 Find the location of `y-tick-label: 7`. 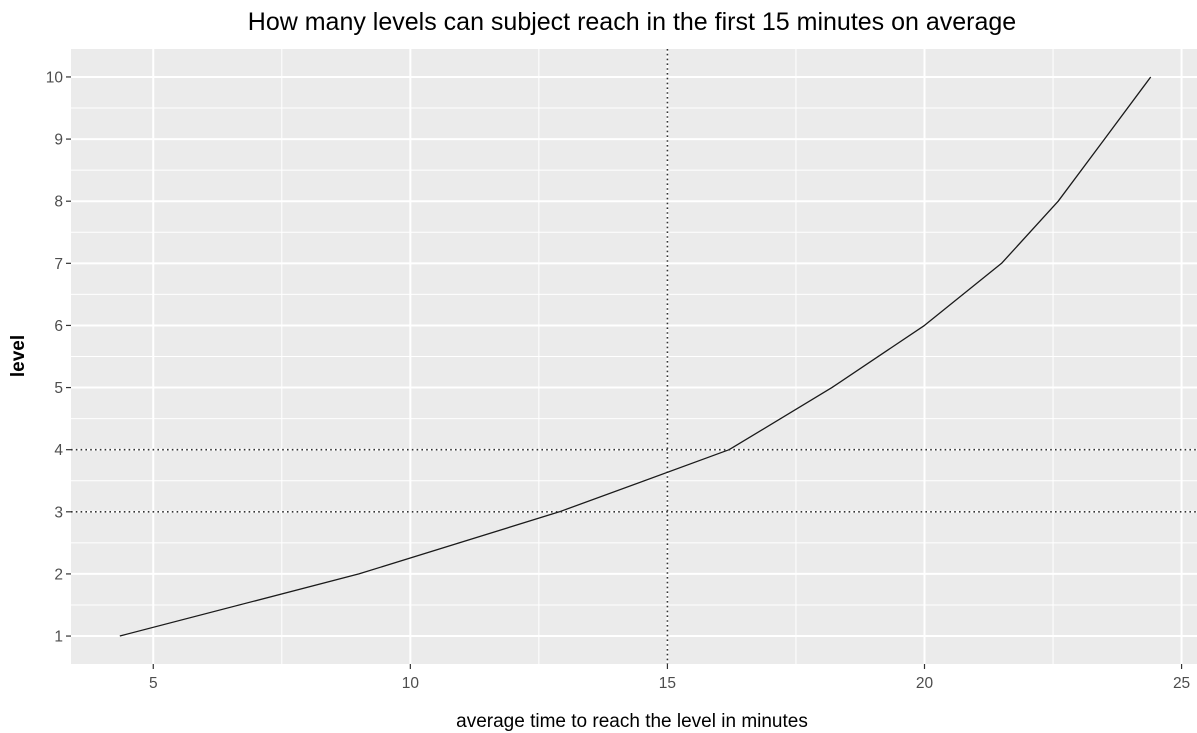

y-tick-label: 7 is located at coordinates (58, 264).